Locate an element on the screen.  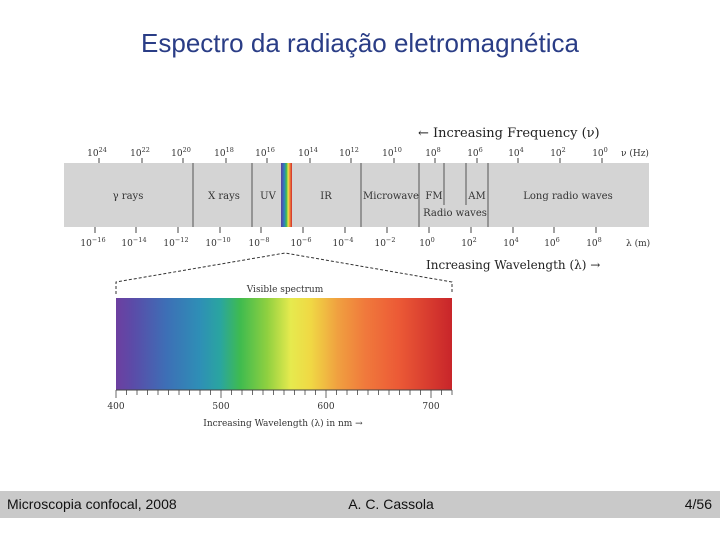
region-ir-label: IR is located at coordinates (326, 196).